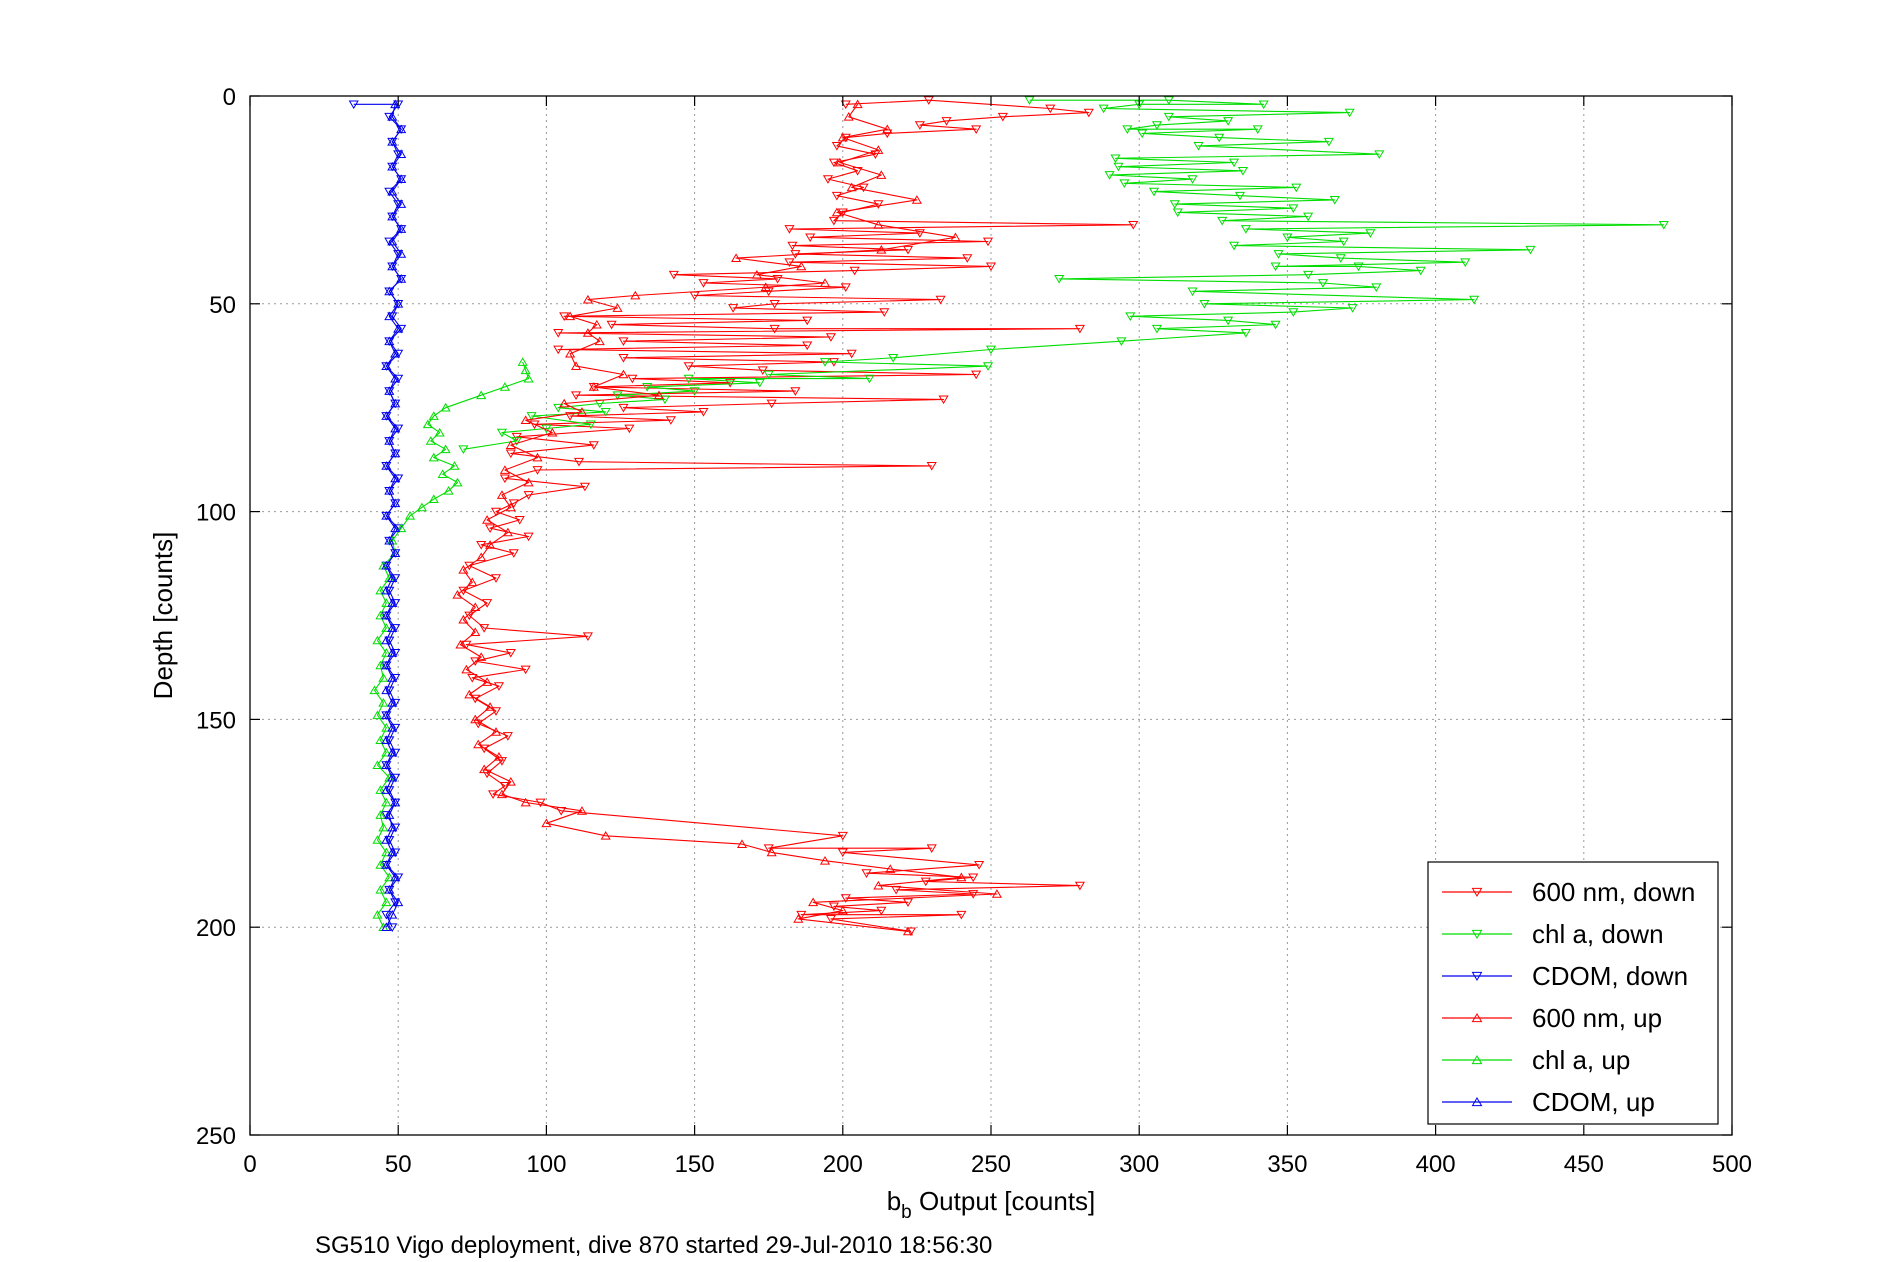  I want to click on y-tick-label: 50, so click(222, 305).